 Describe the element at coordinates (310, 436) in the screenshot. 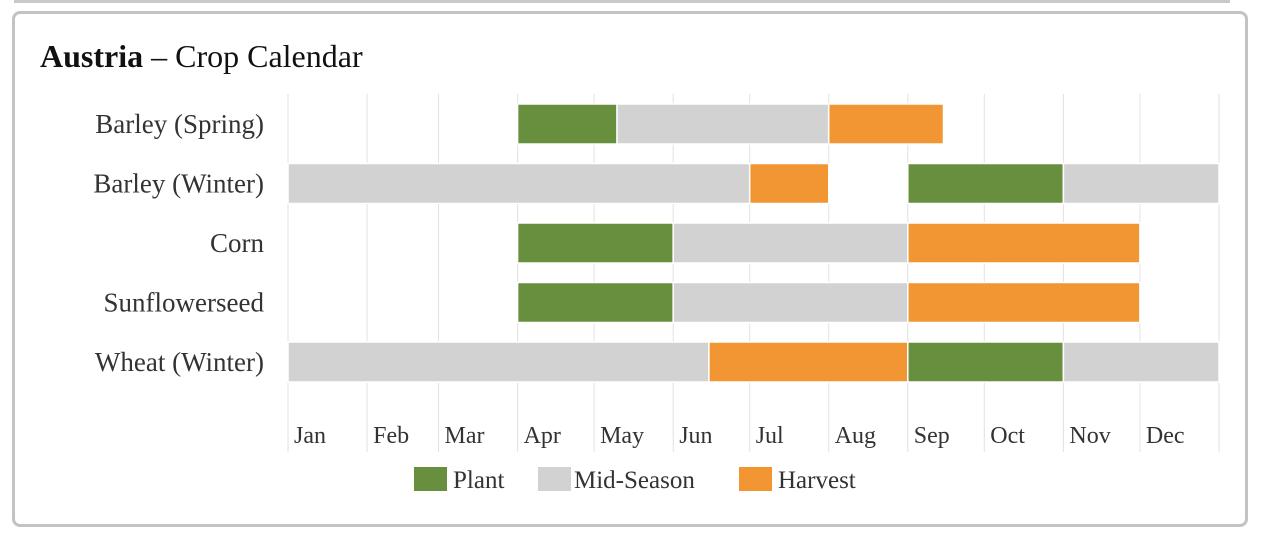

I see `x-tick-label: Jan` at that location.